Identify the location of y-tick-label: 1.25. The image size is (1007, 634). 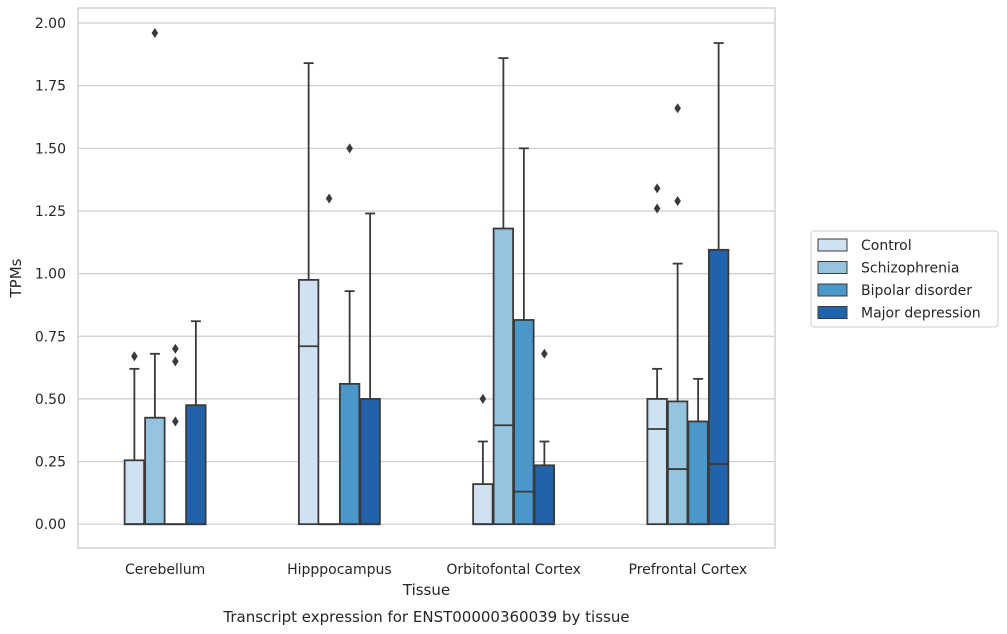
(50, 212).